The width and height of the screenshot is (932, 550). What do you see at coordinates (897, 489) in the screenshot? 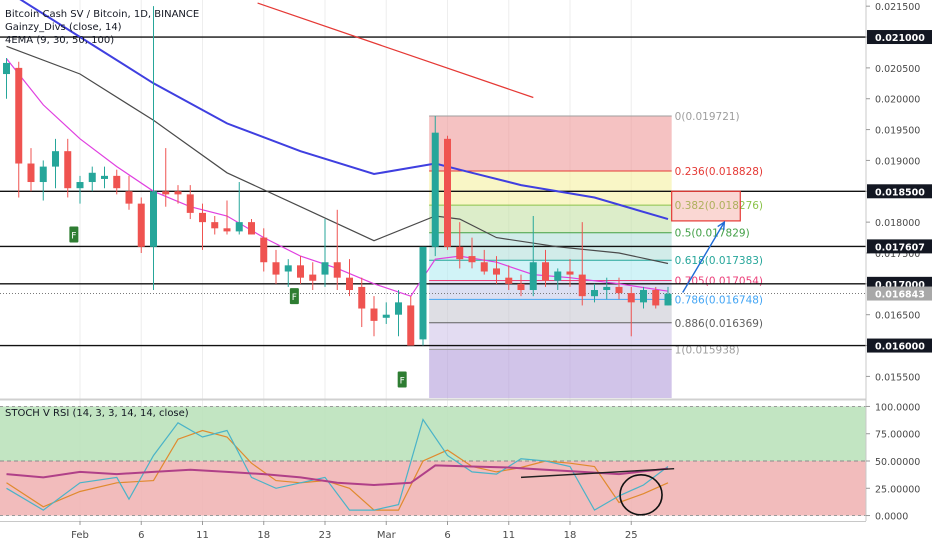
I see `rsi-tick-label: 25.00000` at bounding box center [897, 489].